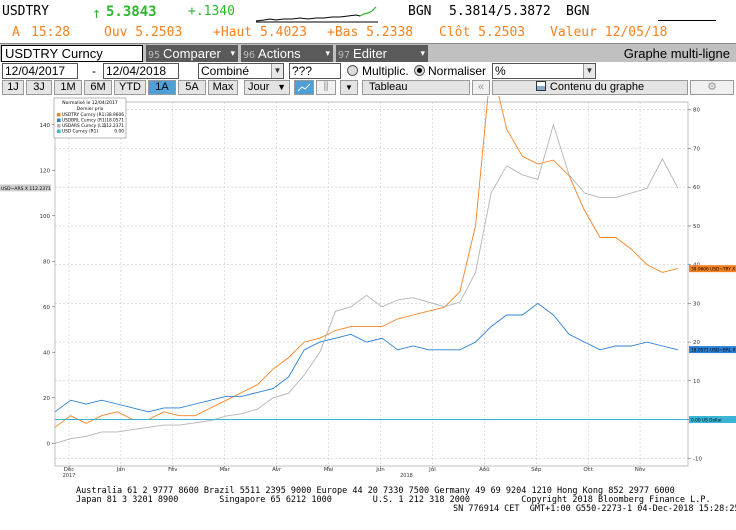 The image size is (736, 530). What do you see at coordinates (162, 87) in the screenshot?
I see `period-button-1a: 1A` at bounding box center [162, 87].